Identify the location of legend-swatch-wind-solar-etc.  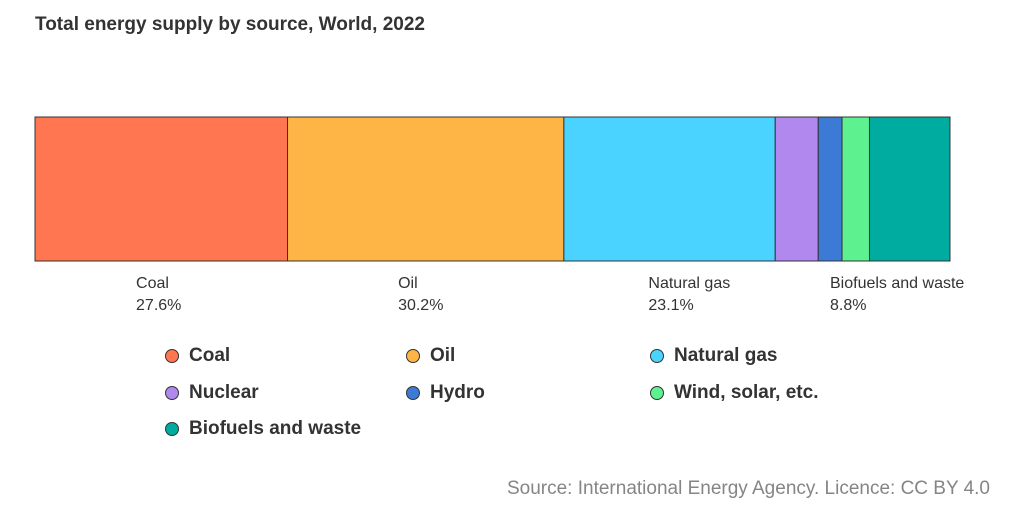
(657, 393).